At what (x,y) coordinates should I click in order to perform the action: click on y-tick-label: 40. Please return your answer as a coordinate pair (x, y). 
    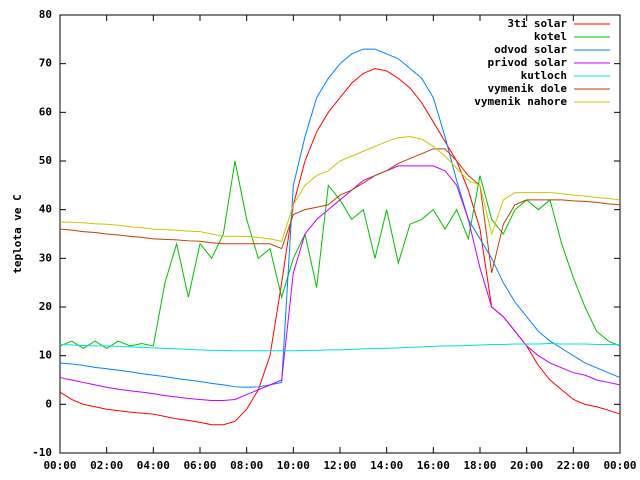
    Looking at the image, I should click on (45, 209).